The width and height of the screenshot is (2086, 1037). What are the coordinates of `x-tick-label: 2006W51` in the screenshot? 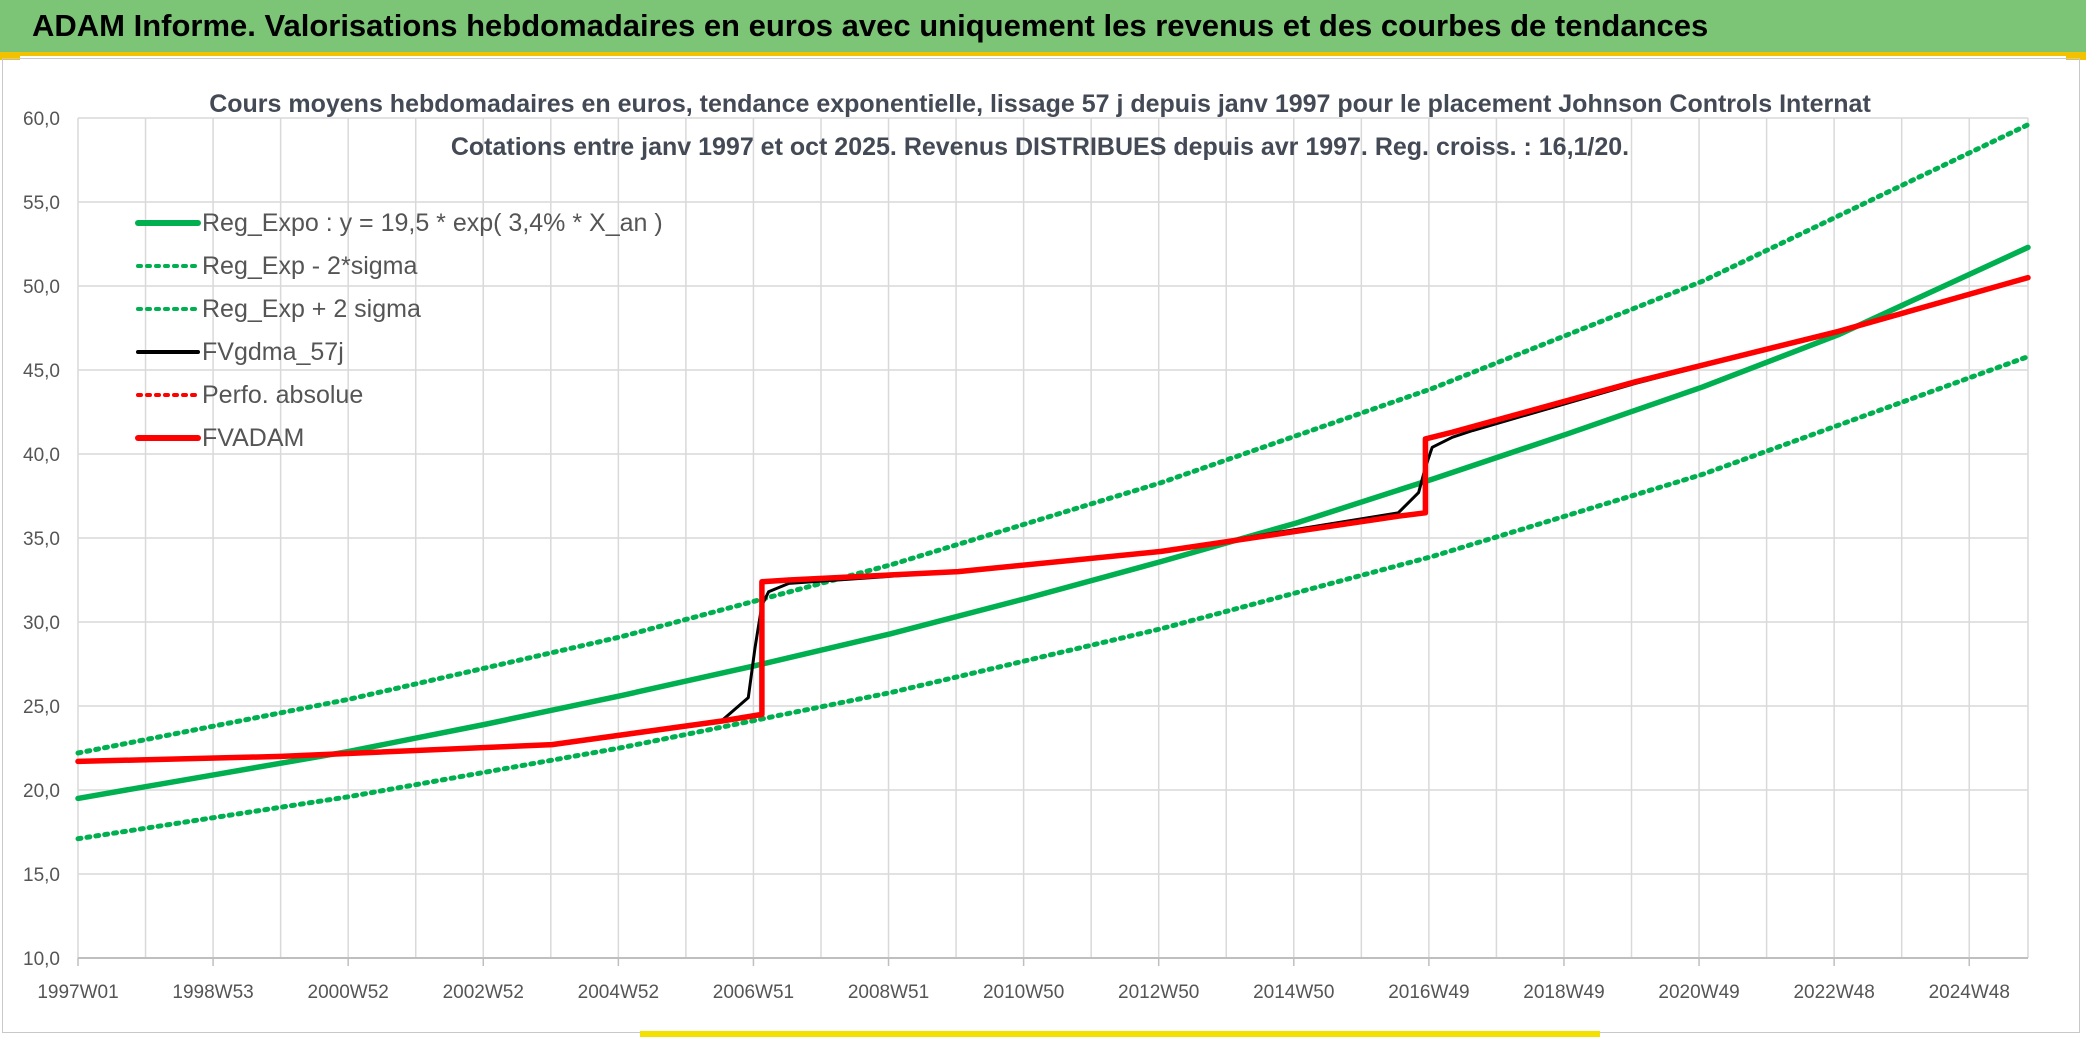 It's located at (753, 992).